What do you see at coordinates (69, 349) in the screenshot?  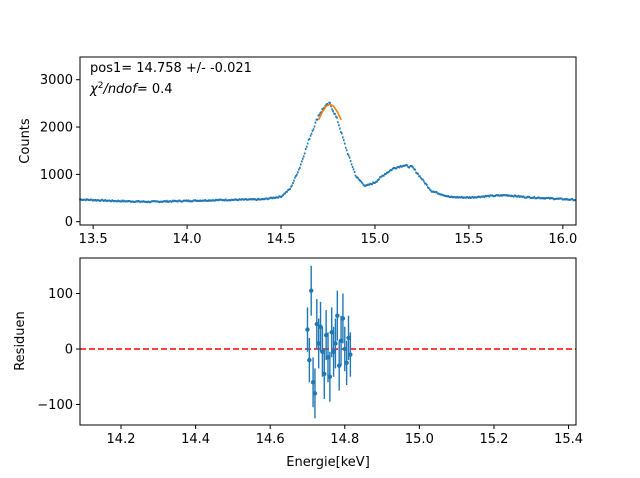 I see `residuals-y-tick-label: 0` at bounding box center [69, 349].